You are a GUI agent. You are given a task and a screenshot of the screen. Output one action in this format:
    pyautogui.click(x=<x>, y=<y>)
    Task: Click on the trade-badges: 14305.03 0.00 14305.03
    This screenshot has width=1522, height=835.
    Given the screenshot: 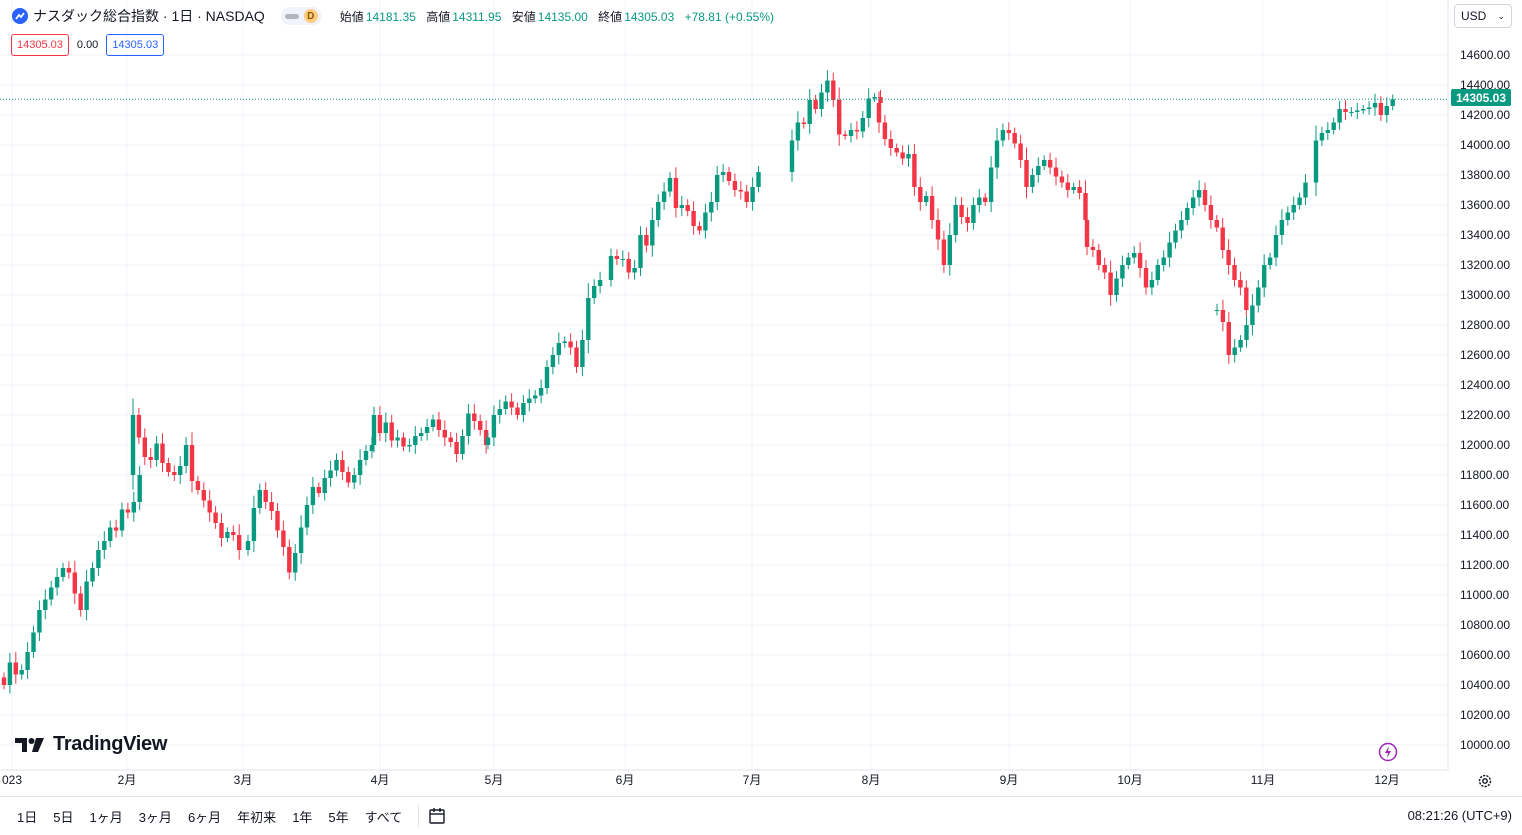 What is the action you would take?
    pyautogui.click(x=88, y=45)
    